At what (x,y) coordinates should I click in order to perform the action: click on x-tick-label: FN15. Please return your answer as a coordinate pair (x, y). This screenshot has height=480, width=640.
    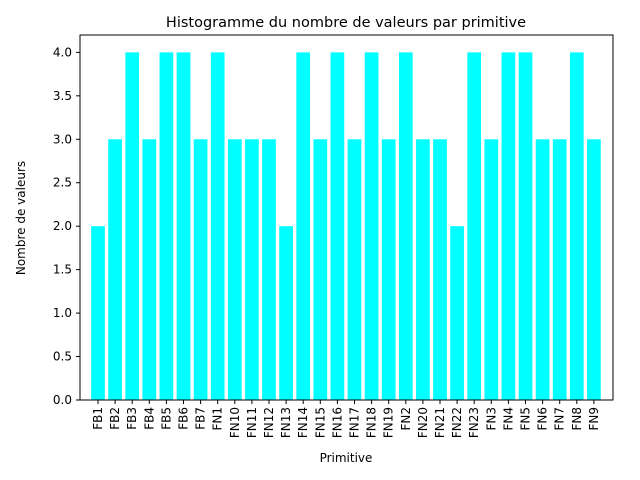
    Looking at the image, I should click on (320, 422).